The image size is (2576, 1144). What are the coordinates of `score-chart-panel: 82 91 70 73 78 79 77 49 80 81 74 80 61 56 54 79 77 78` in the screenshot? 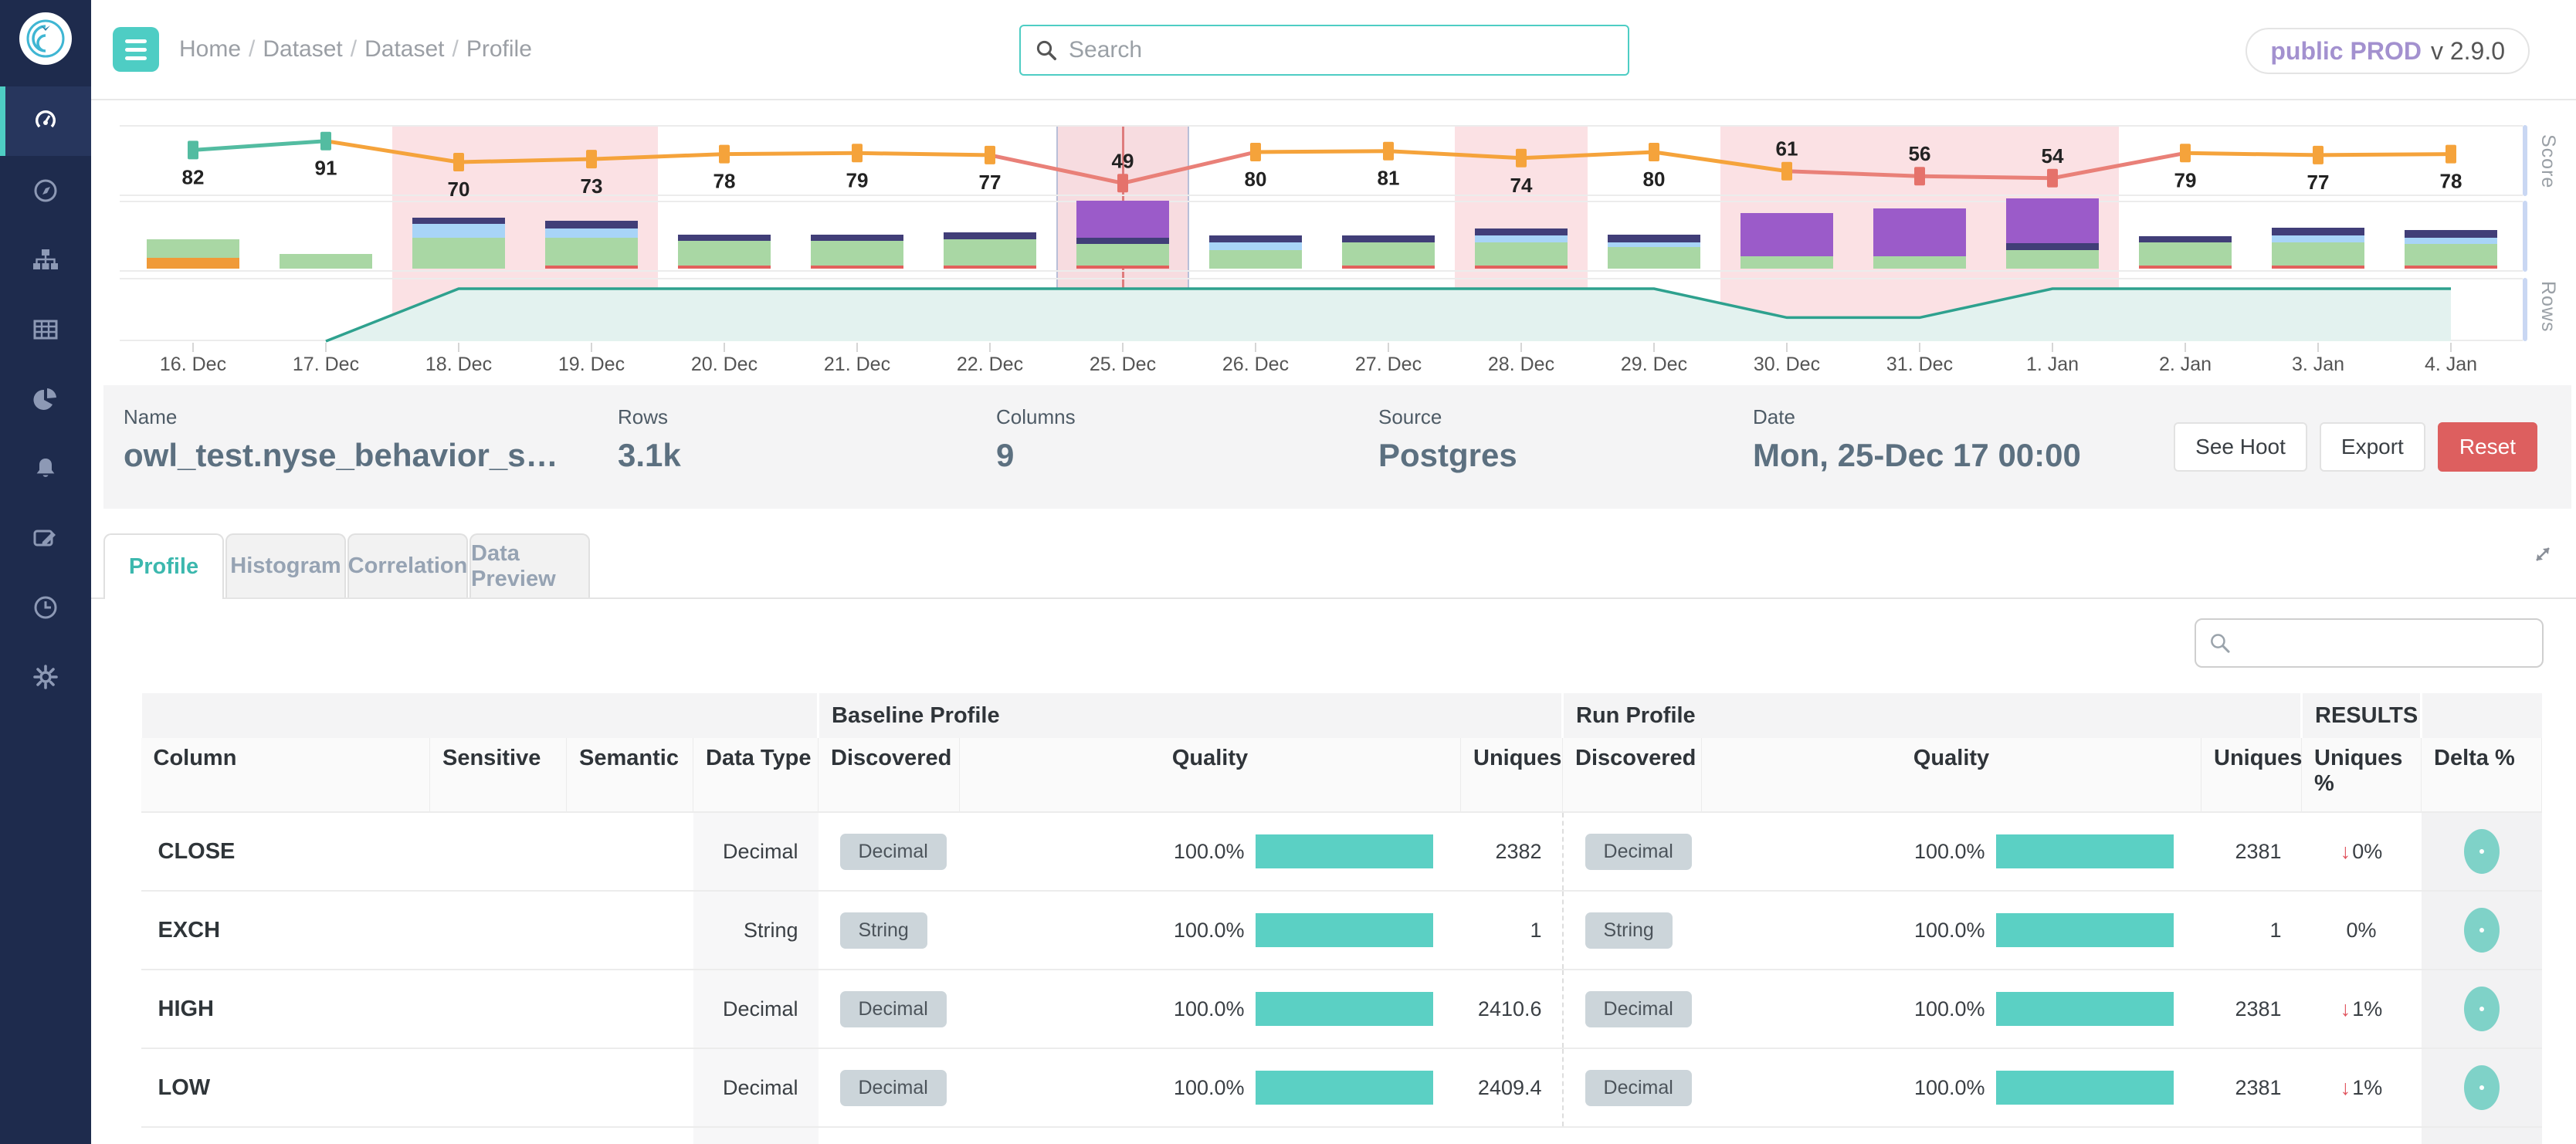 It's located at (1321, 163).